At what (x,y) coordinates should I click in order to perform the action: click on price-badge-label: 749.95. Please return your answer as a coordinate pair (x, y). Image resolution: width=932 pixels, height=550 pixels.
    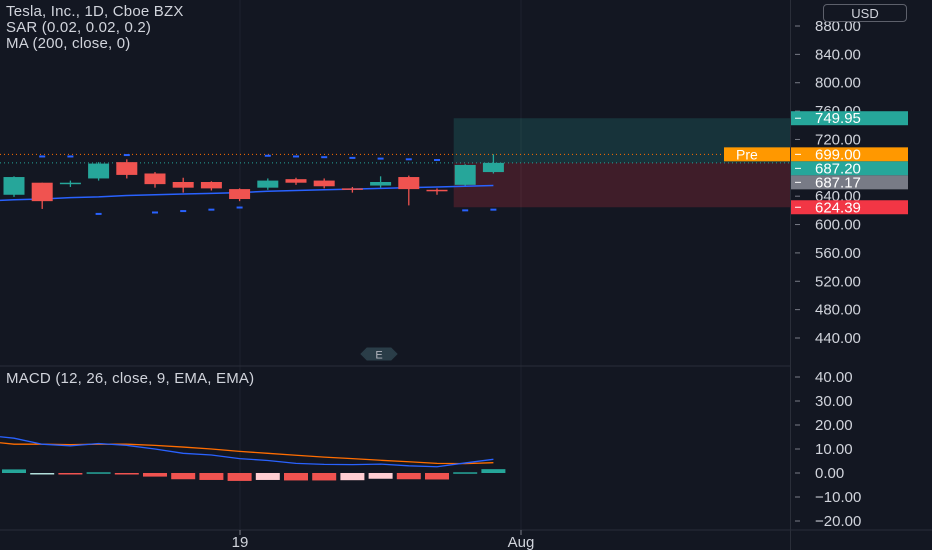
    Looking at the image, I should click on (838, 118).